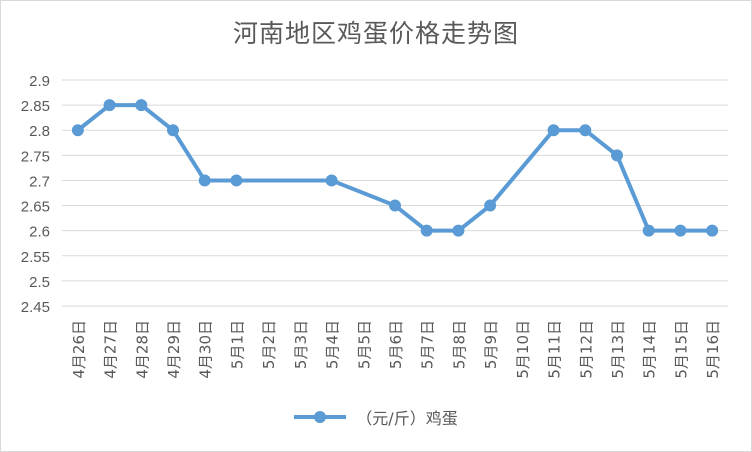  What do you see at coordinates (142, 349) in the screenshot?
I see `x-tick-label: 4月28日` at bounding box center [142, 349].